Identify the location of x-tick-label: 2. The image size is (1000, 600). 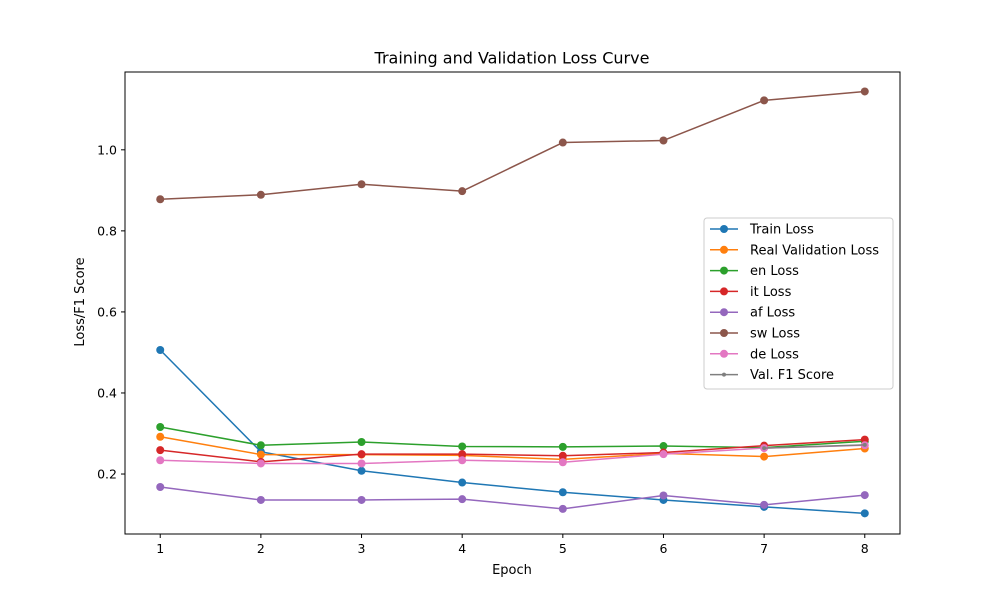
(261, 548).